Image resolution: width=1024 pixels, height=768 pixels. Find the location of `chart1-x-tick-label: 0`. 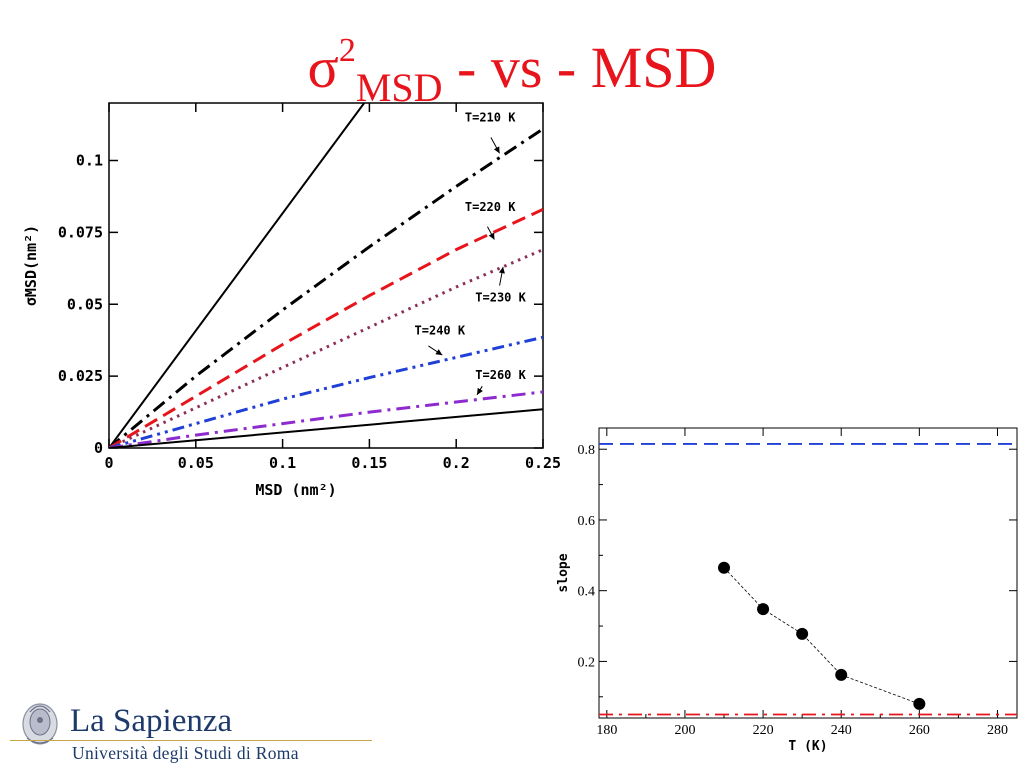

chart1-x-tick-label: 0 is located at coordinates (108, 463).